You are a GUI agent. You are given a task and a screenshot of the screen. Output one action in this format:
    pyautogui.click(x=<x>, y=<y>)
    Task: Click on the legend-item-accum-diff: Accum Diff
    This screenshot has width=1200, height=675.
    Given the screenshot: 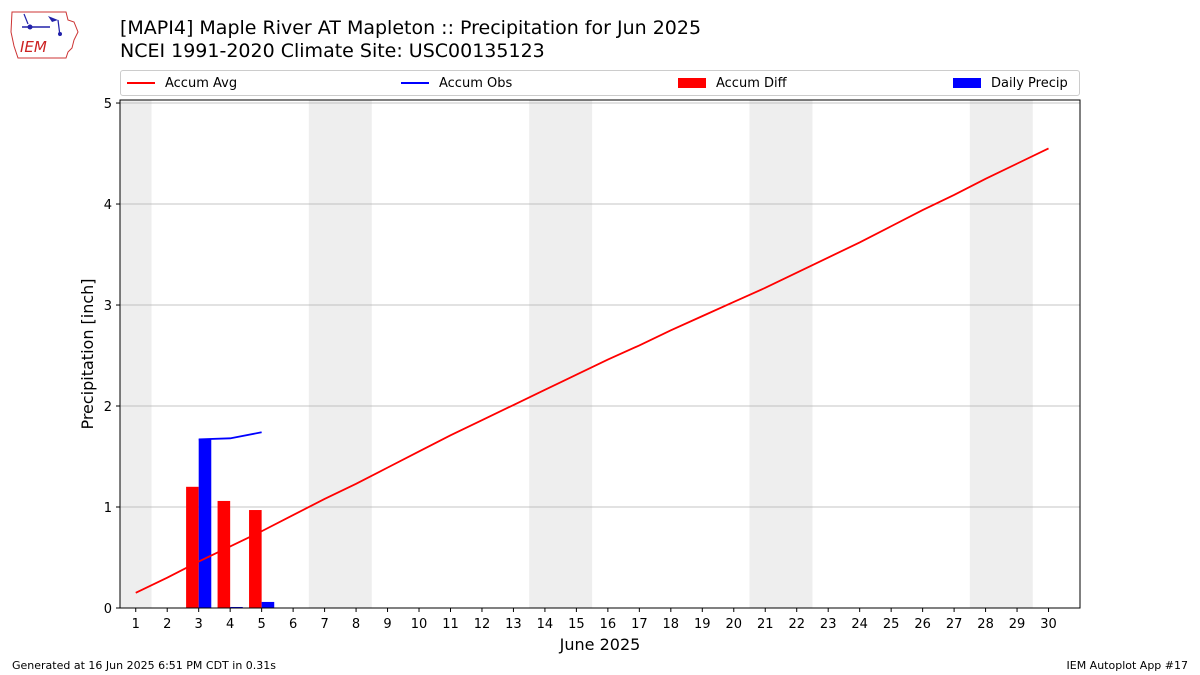 What is the action you would take?
    pyautogui.click(x=732, y=83)
    